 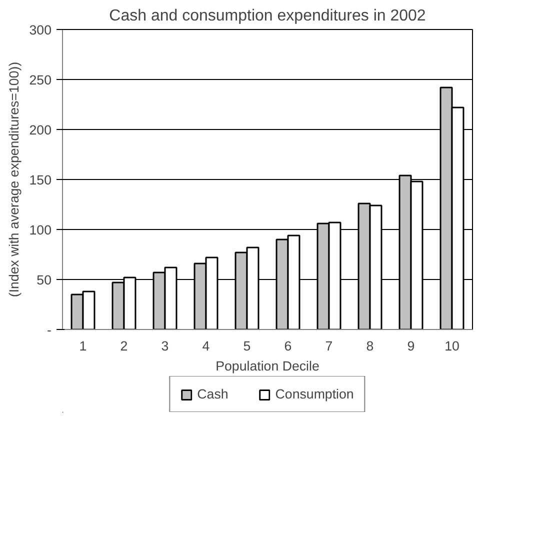 I want to click on y-axis-title: (Index with average expenditures=100)), so click(x=14, y=180).